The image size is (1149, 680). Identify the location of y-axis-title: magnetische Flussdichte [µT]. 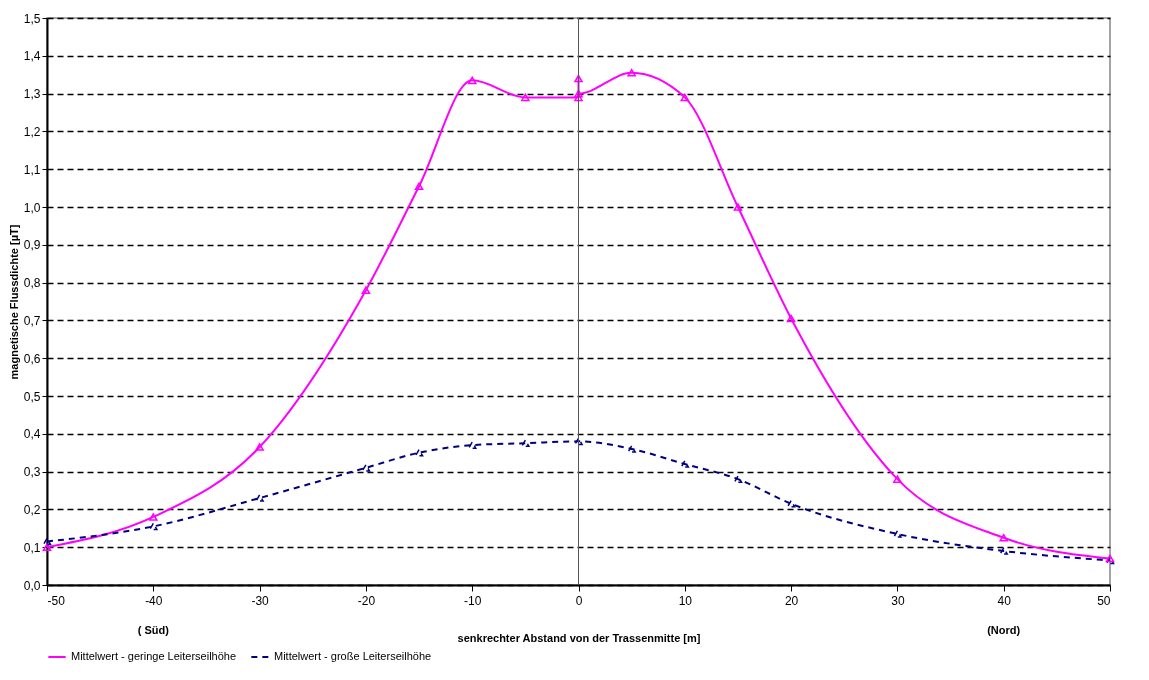
(13, 302).